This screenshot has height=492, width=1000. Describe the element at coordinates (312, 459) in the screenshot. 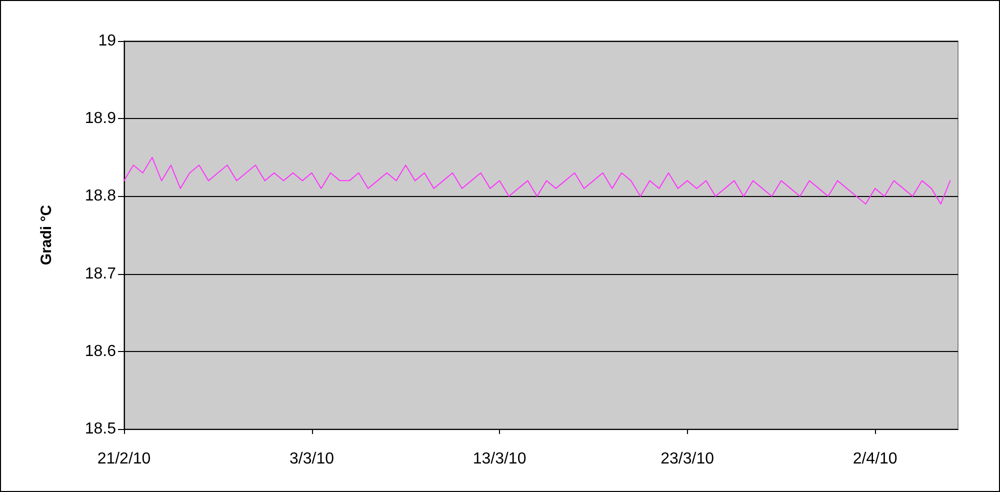

I see `x-tick-label: 3/3/10` at that location.